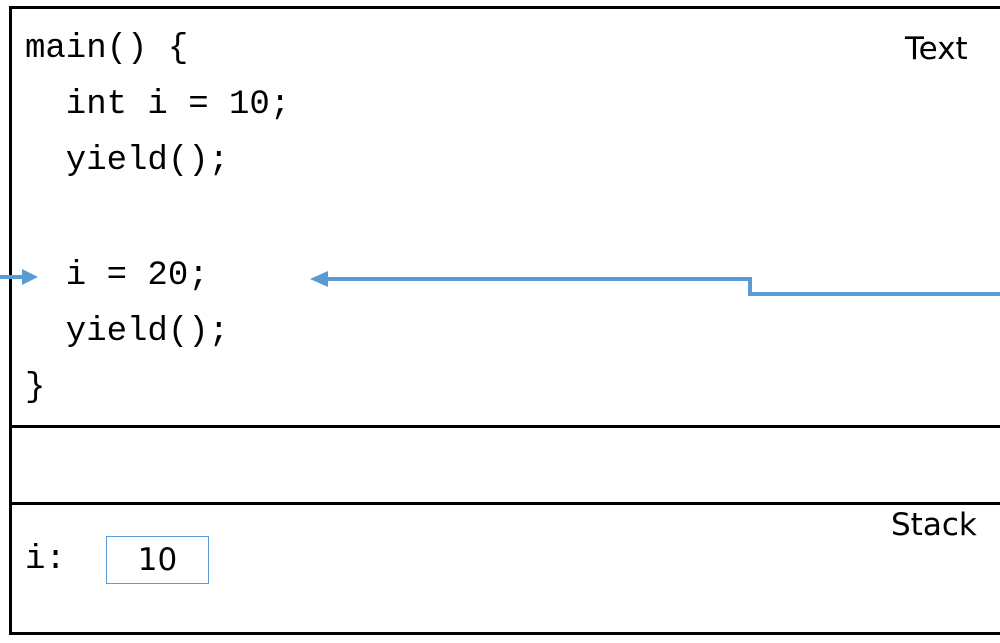  I want to click on stack-var-value-box: 10, so click(157, 560).